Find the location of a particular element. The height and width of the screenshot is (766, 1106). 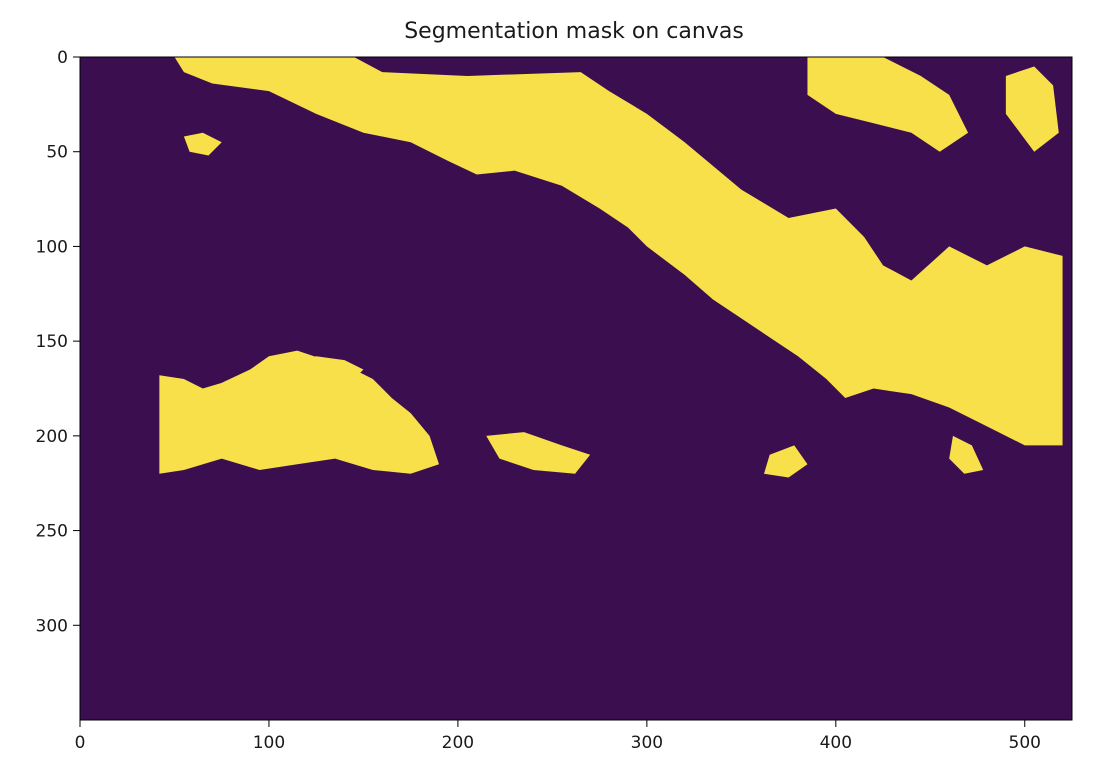

x-tick-label: 100 is located at coordinates (269, 743).